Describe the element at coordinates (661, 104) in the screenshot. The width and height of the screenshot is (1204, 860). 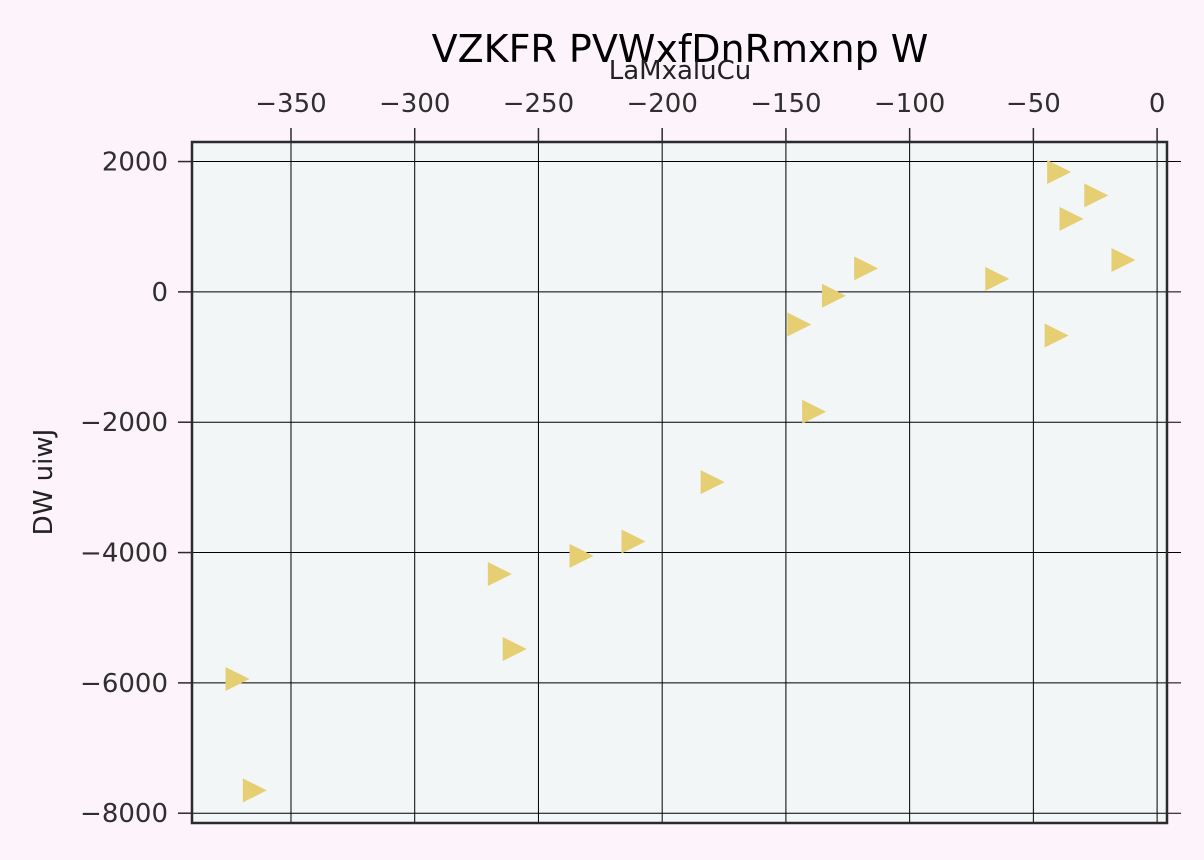
I see `x-tick-label: −200` at that location.